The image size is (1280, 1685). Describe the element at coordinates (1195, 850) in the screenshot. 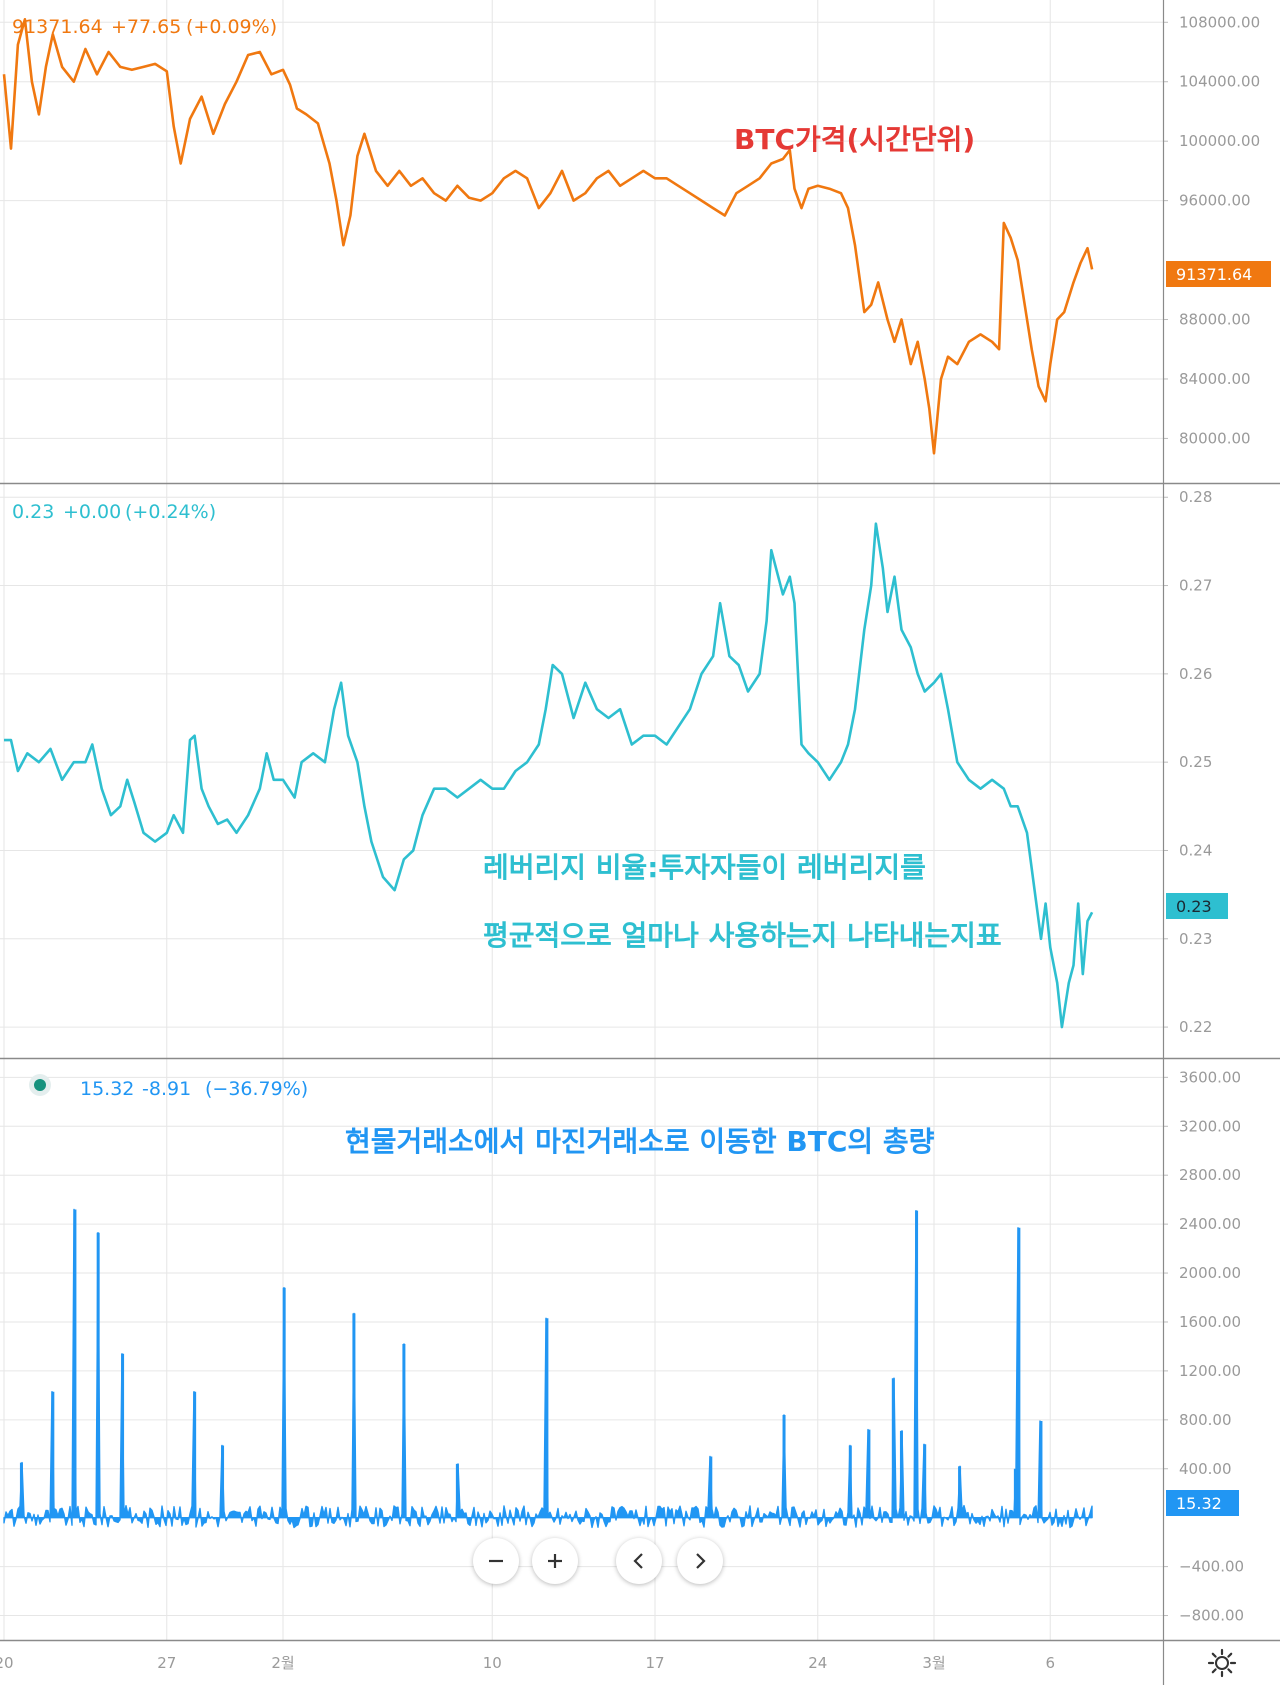

I see `y-tick-label: 0.24` at that location.